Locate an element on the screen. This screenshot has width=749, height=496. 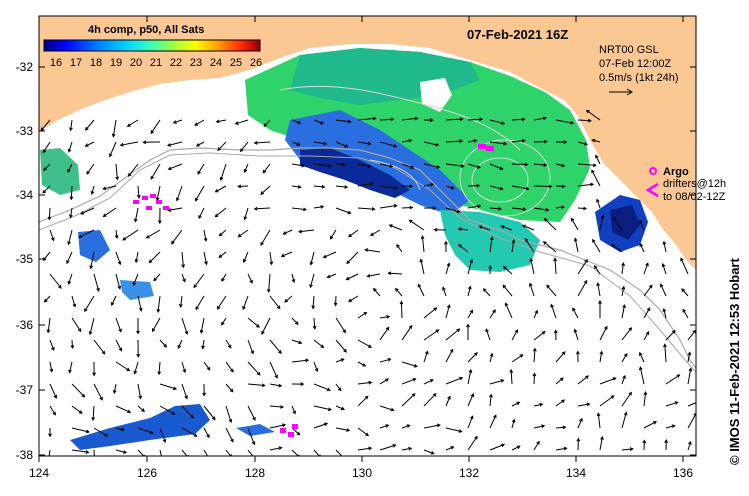
colorbar-tick-label: 21 is located at coordinates (156, 63).